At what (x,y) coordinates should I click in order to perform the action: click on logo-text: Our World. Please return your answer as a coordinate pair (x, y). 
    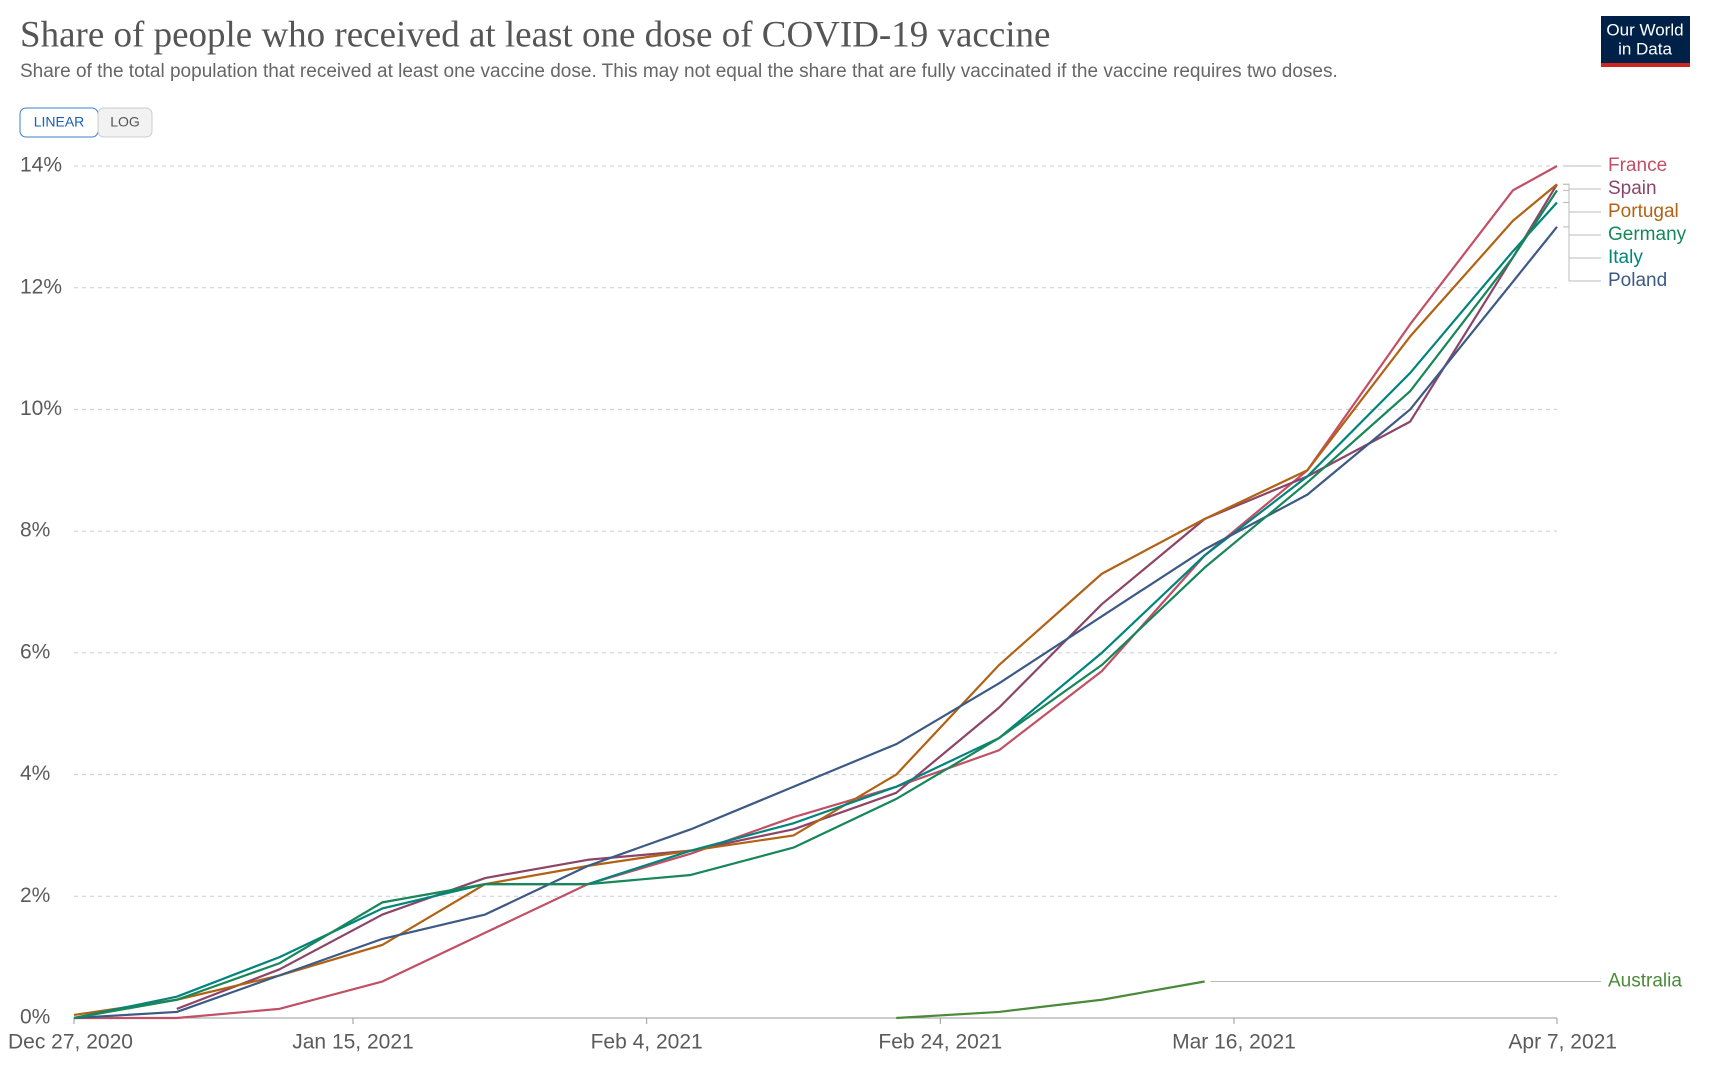
    Looking at the image, I should click on (1644, 29).